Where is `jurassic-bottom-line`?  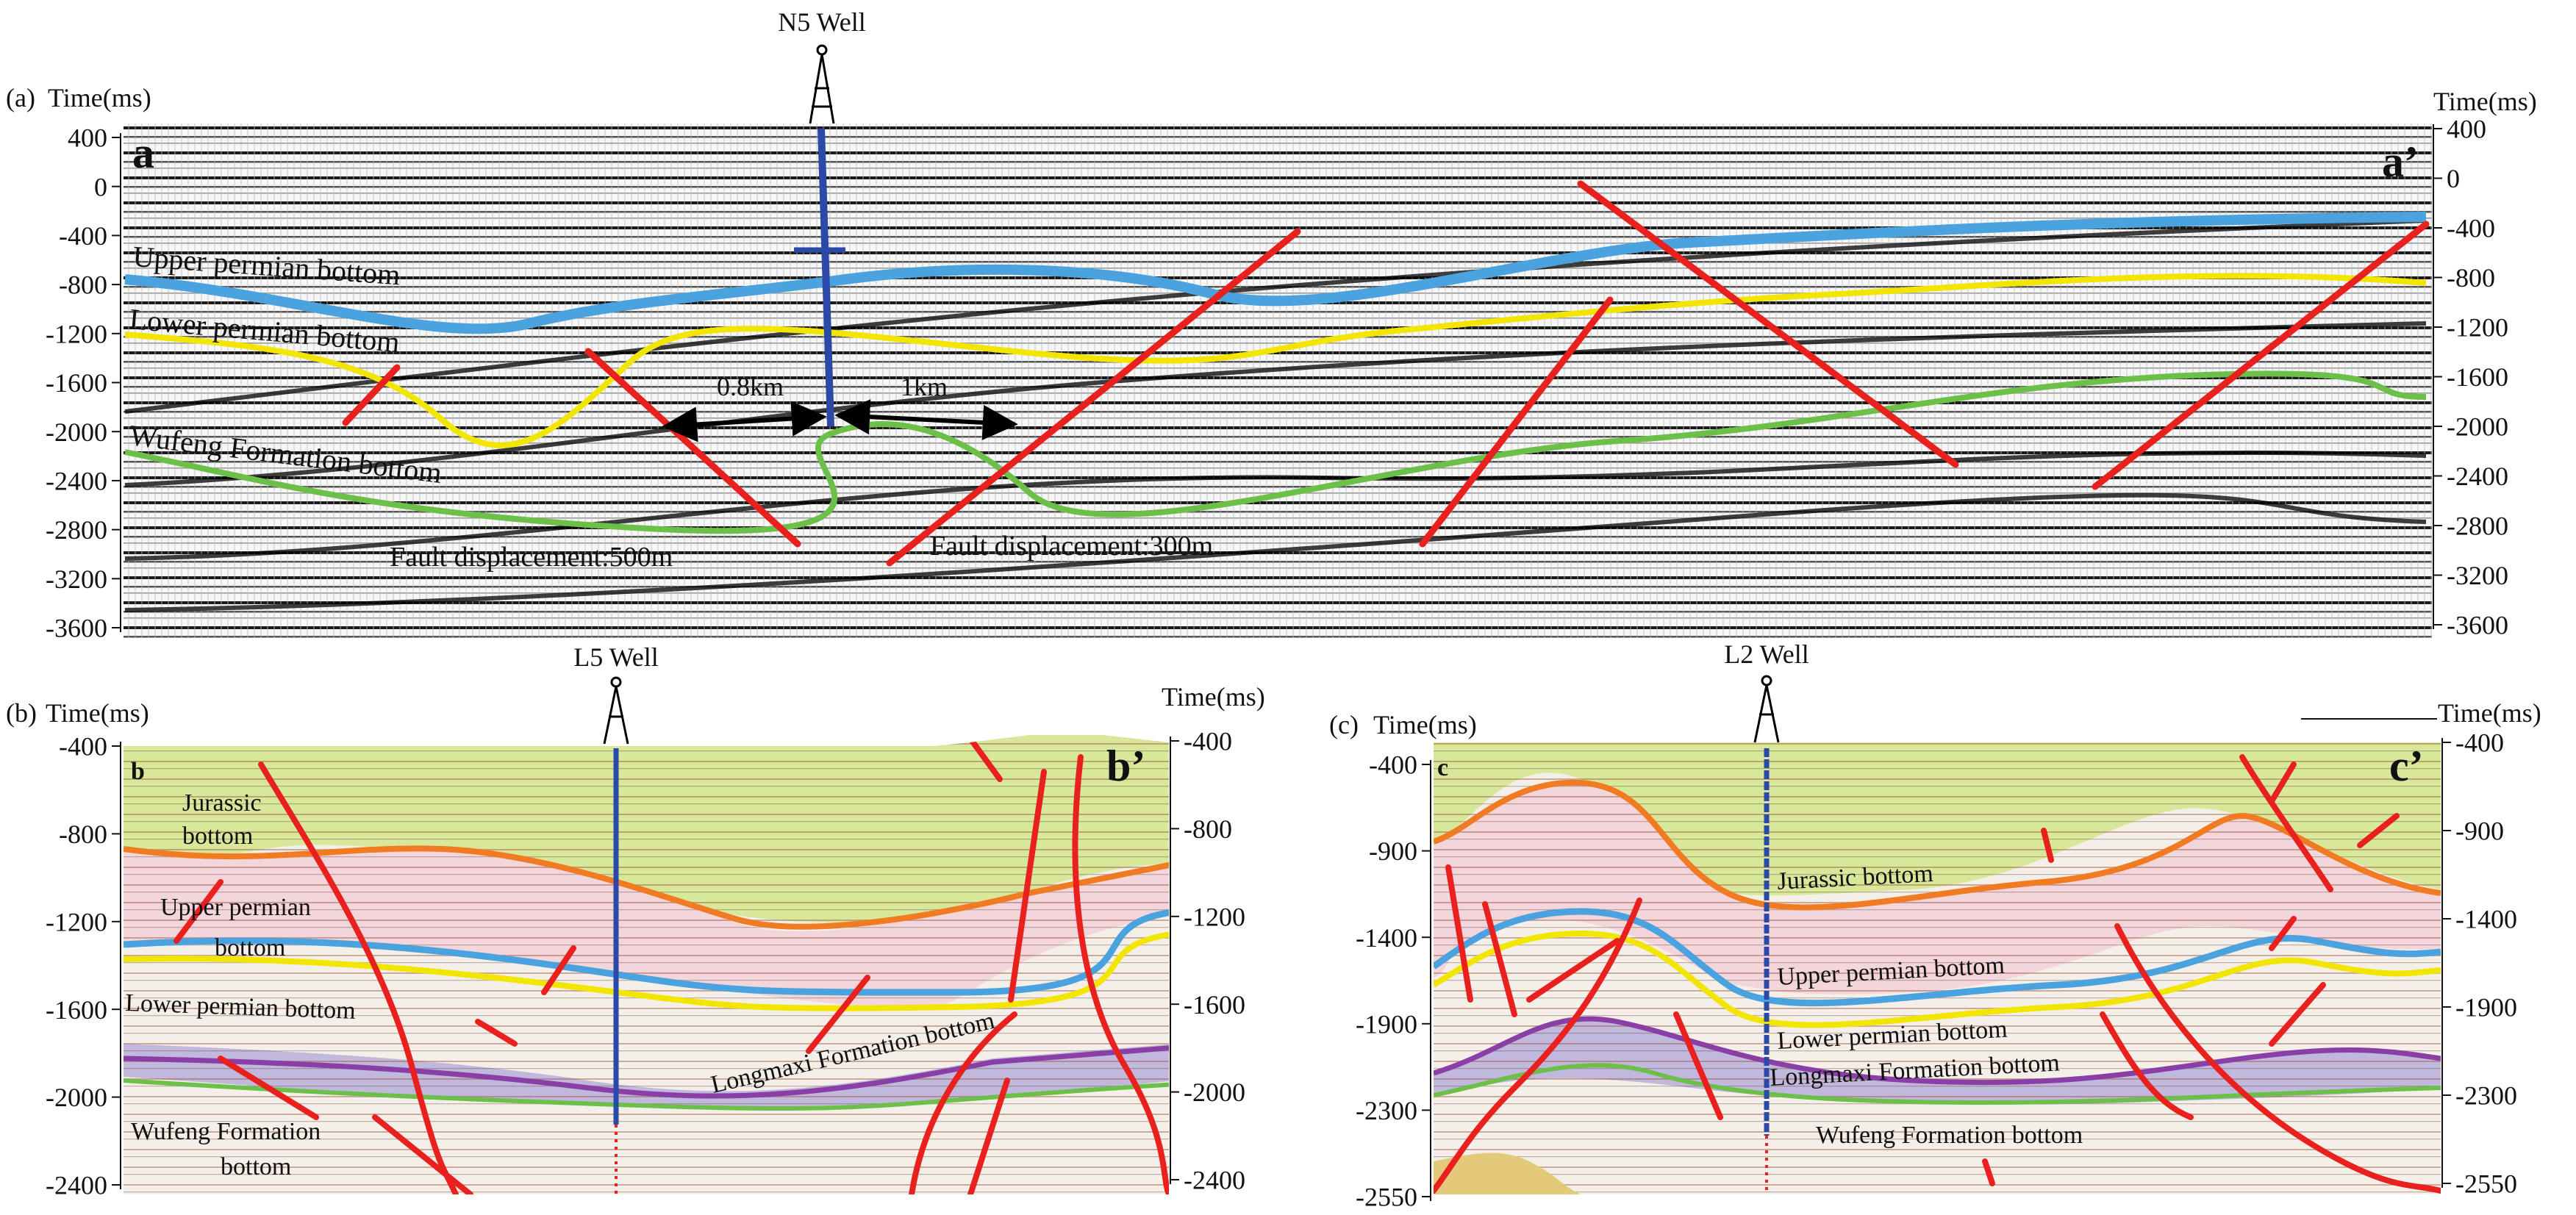 jurassic-bottom-line is located at coordinates (1937, 845).